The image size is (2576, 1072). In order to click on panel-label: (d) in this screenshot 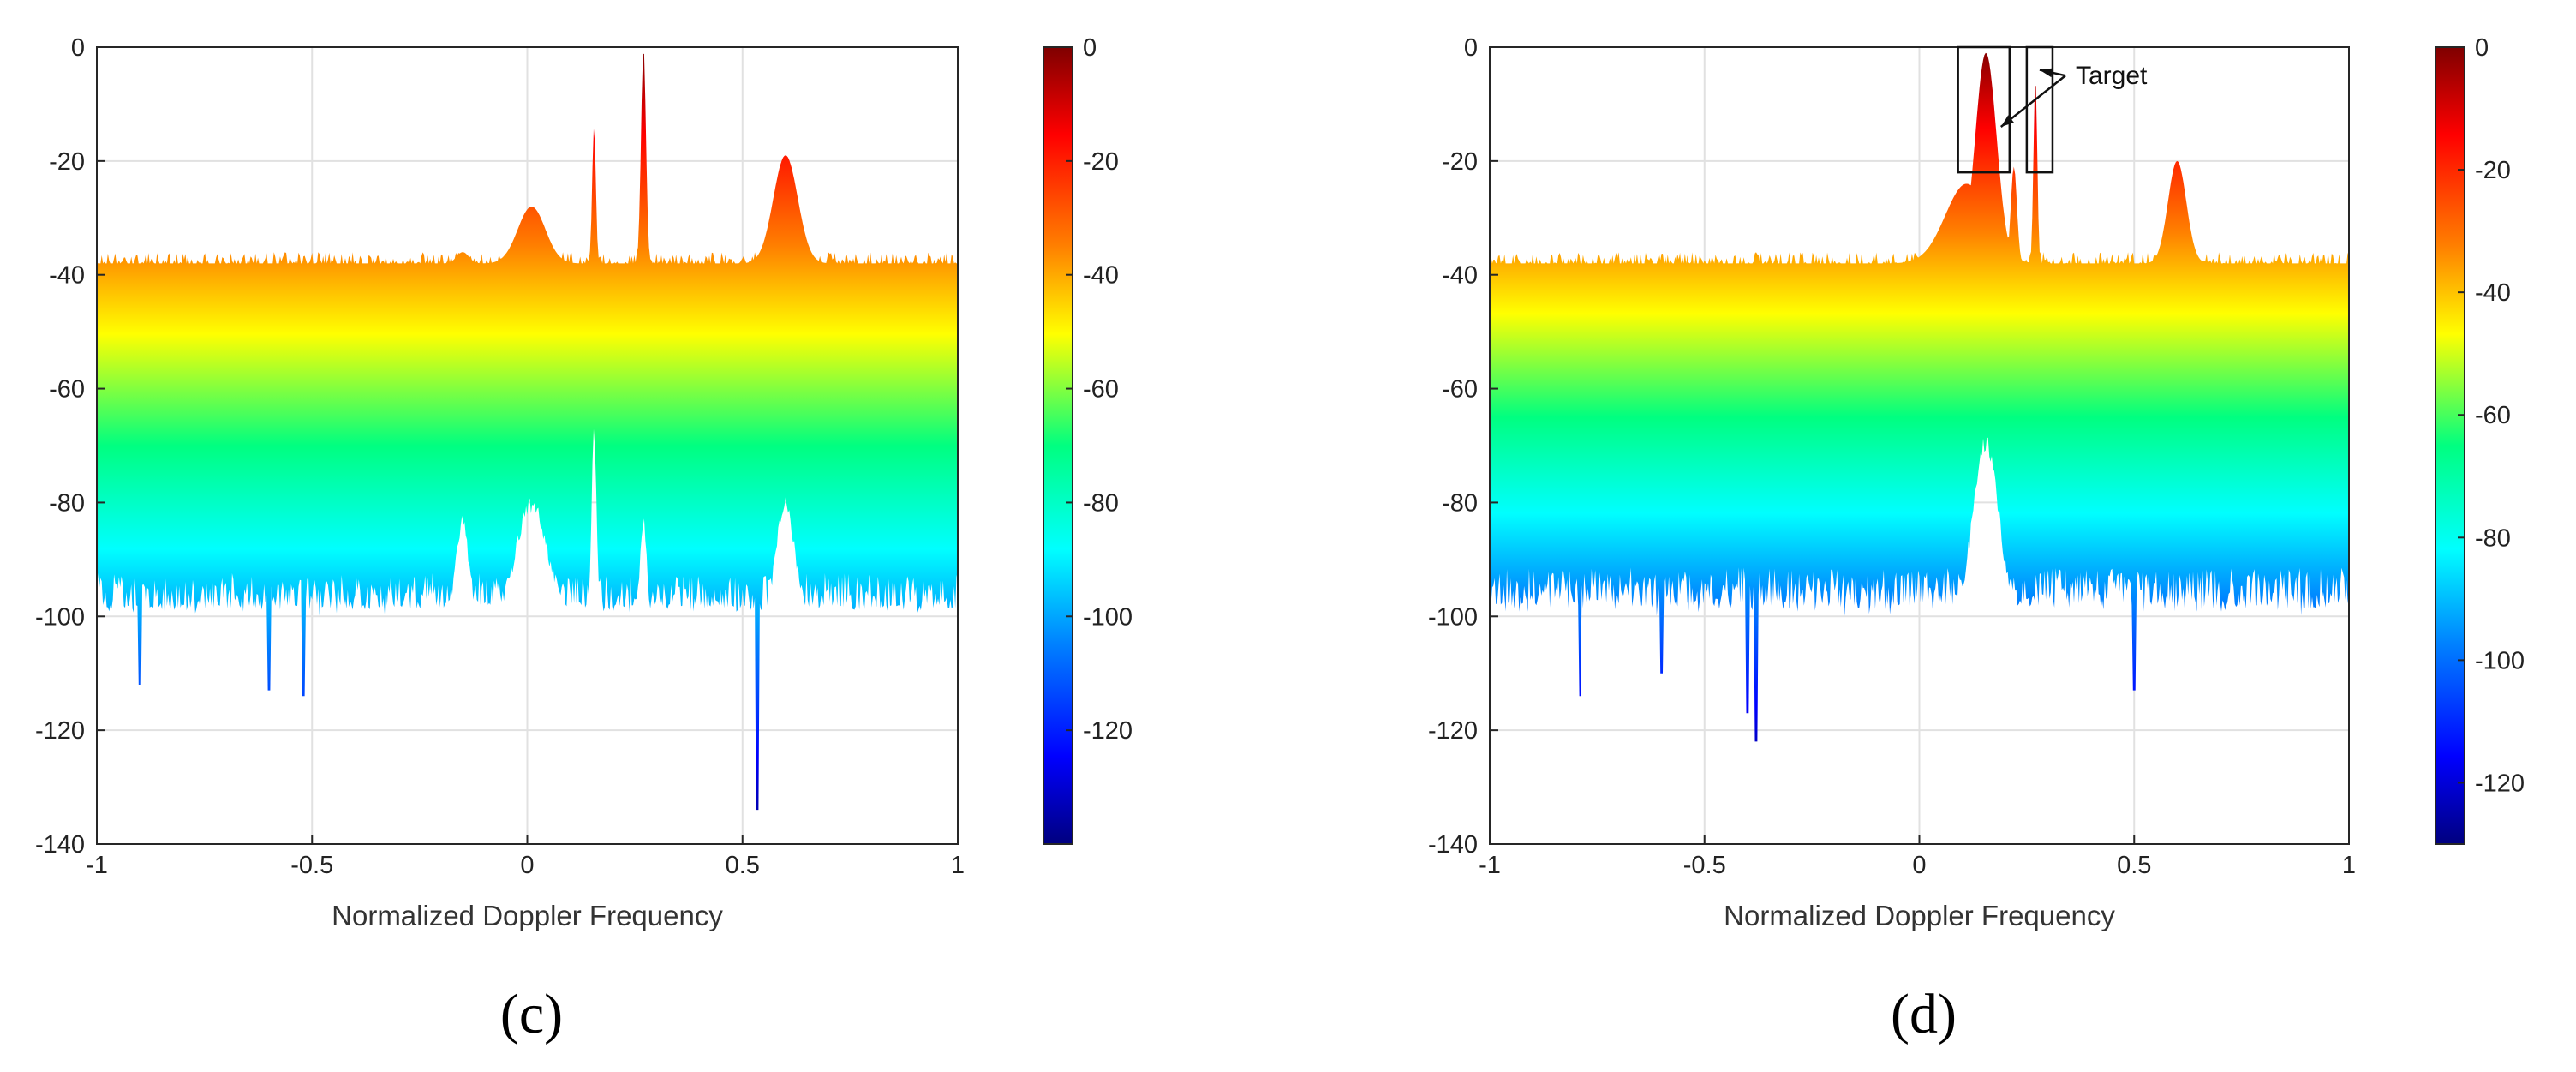, I will do `click(1924, 1014)`.